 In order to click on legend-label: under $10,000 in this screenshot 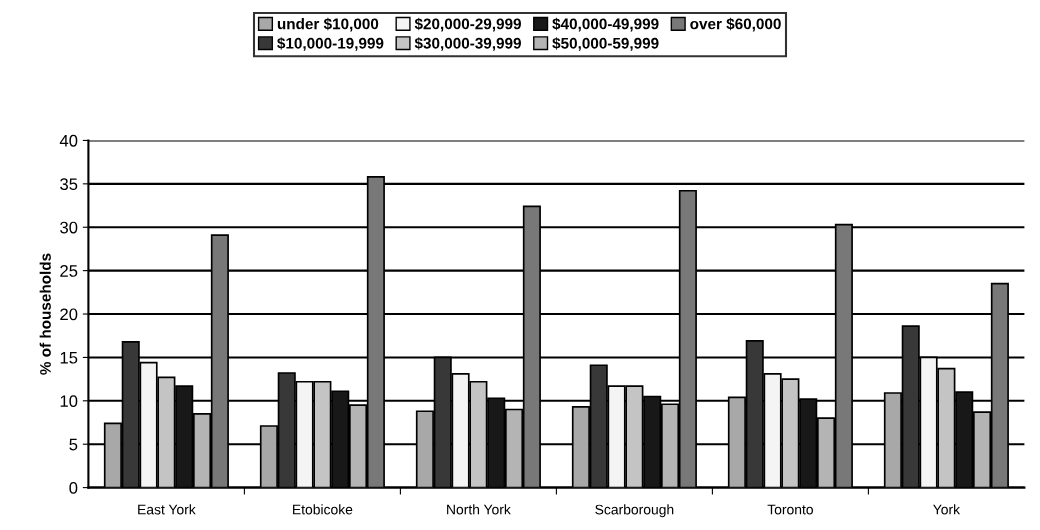, I will do `click(328, 24)`.